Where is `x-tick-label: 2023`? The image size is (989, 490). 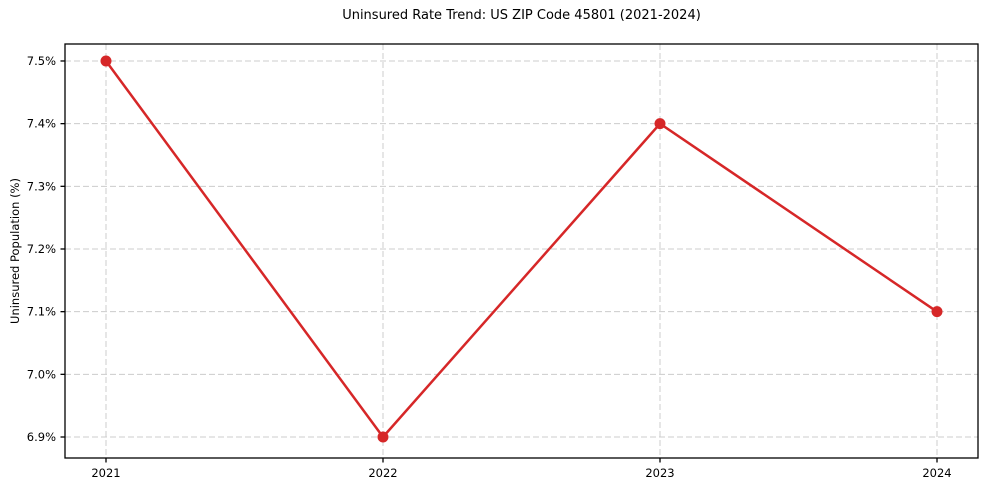
x-tick-label: 2023 is located at coordinates (659, 473).